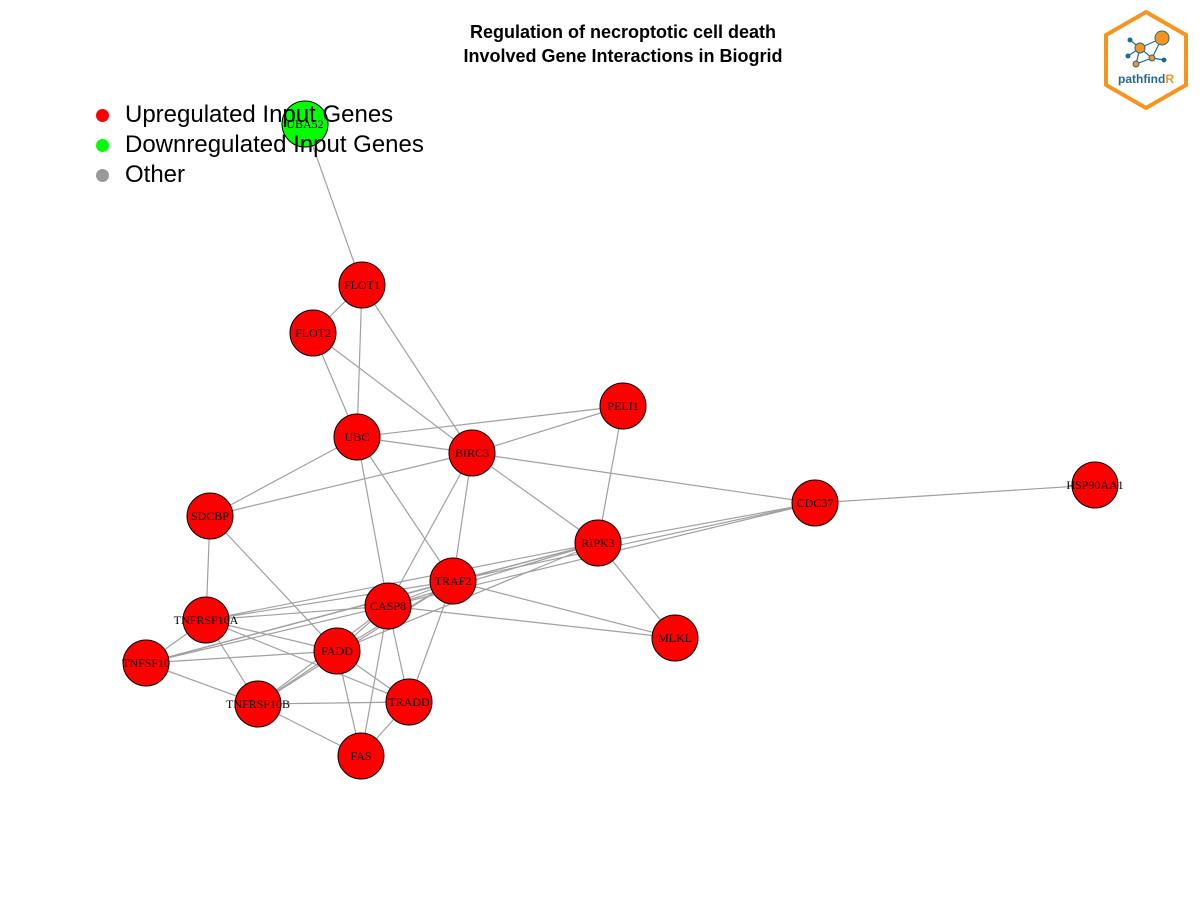 This screenshot has height=900, width=1200. I want to click on edge-tnfrsf10a-tradd, so click(307, 661).